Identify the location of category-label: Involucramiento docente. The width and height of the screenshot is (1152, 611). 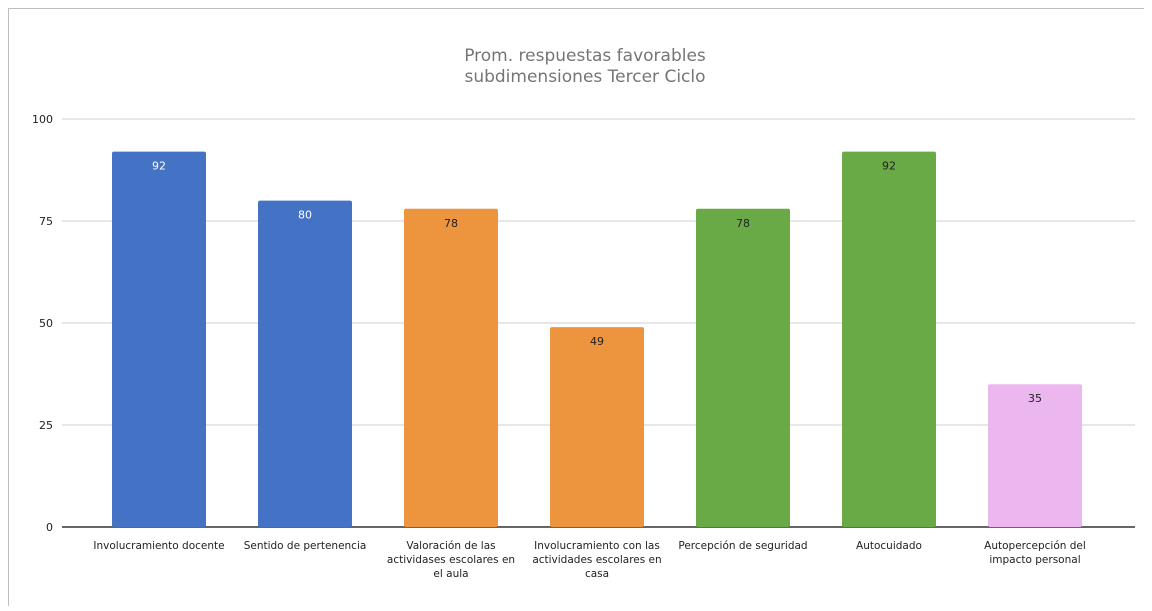
(158, 546).